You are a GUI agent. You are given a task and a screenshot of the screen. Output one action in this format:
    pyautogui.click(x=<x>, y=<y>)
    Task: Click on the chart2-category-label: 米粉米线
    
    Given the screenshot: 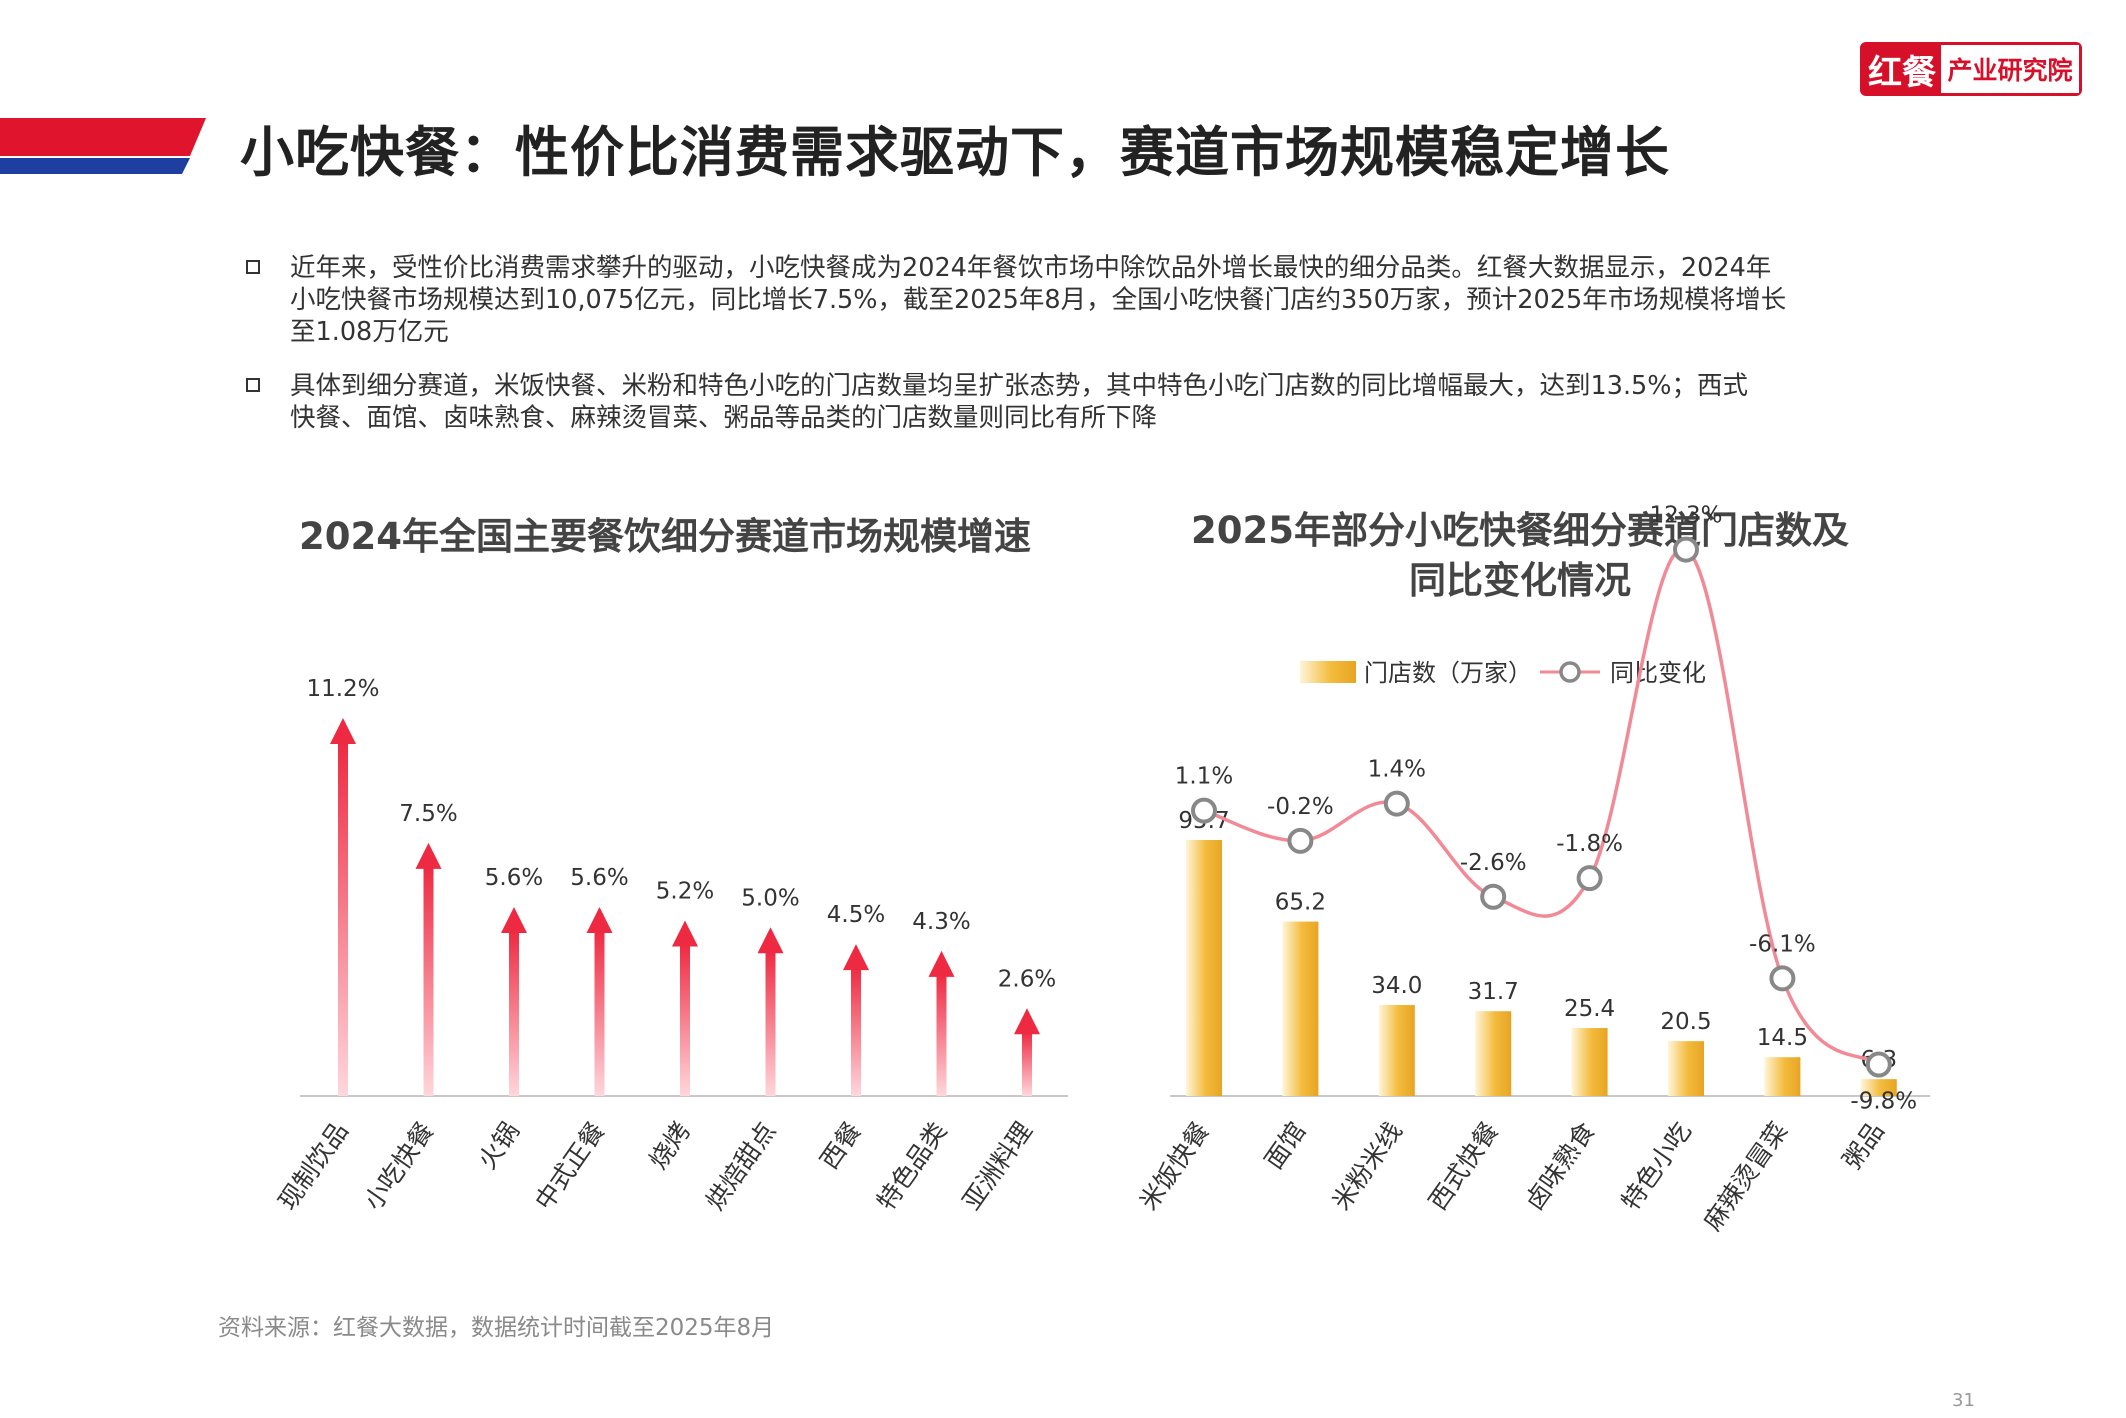 What is the action you would take?
    pyautogui.click(x=1367, y=1166)
    